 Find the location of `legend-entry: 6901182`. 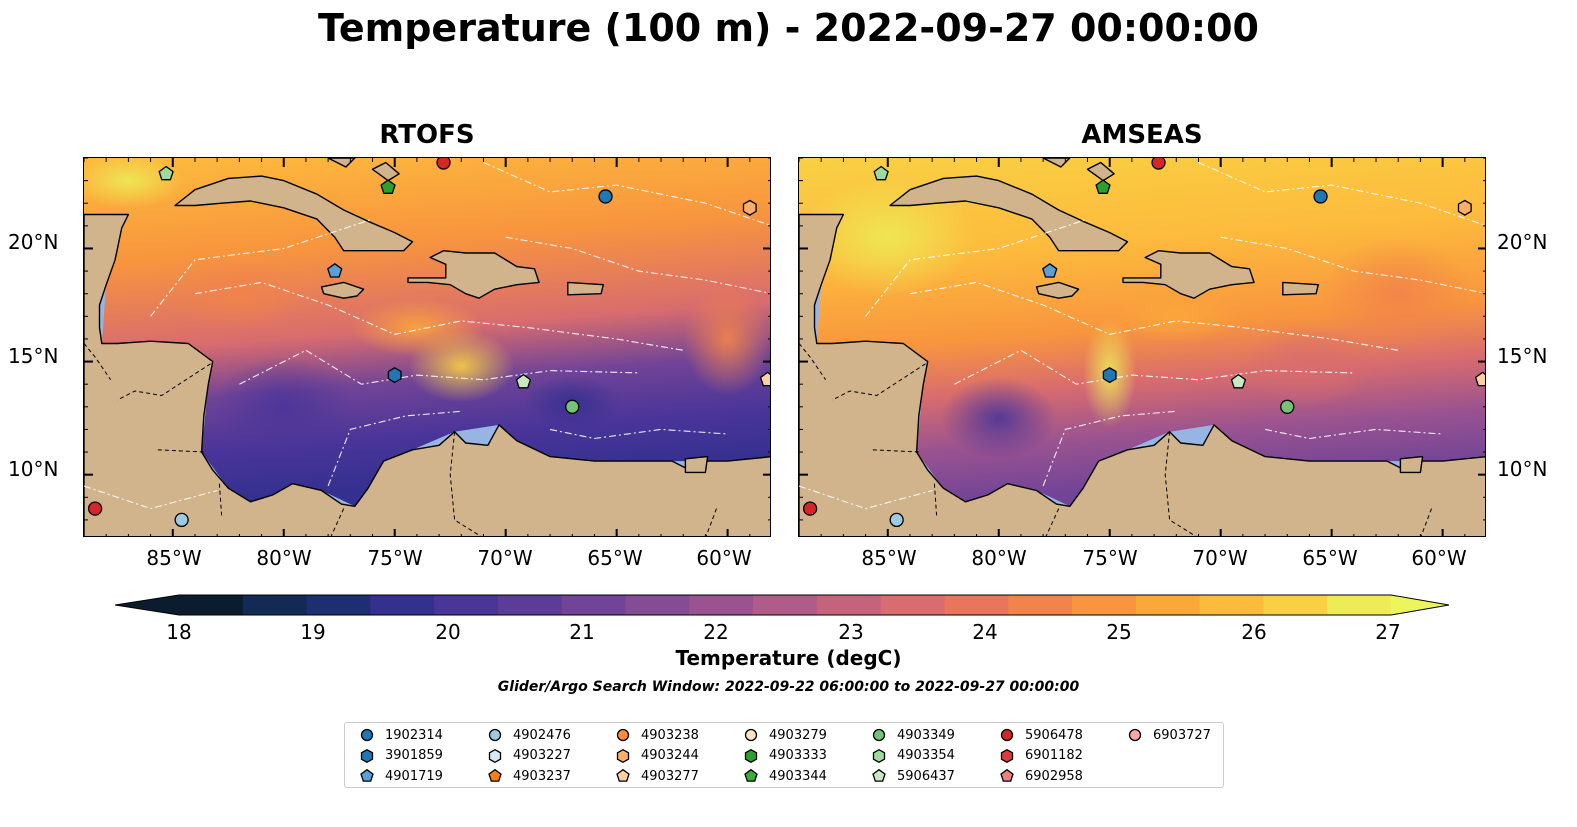

legend-entry: 6901182 is located at coordinates (1041, 756).